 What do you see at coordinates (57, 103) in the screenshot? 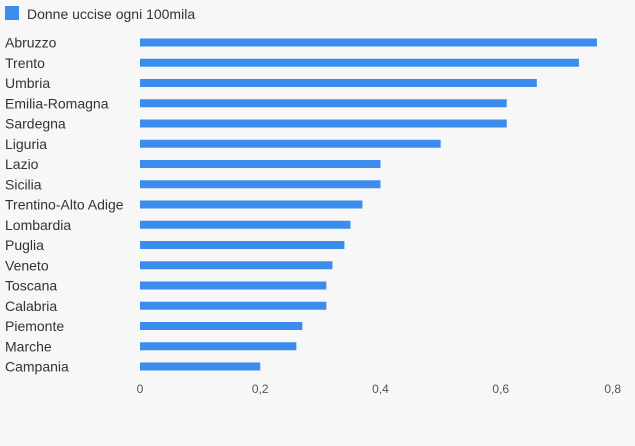
I see `category-label: Emilia-Romagna` at bounding box center [57, 103].